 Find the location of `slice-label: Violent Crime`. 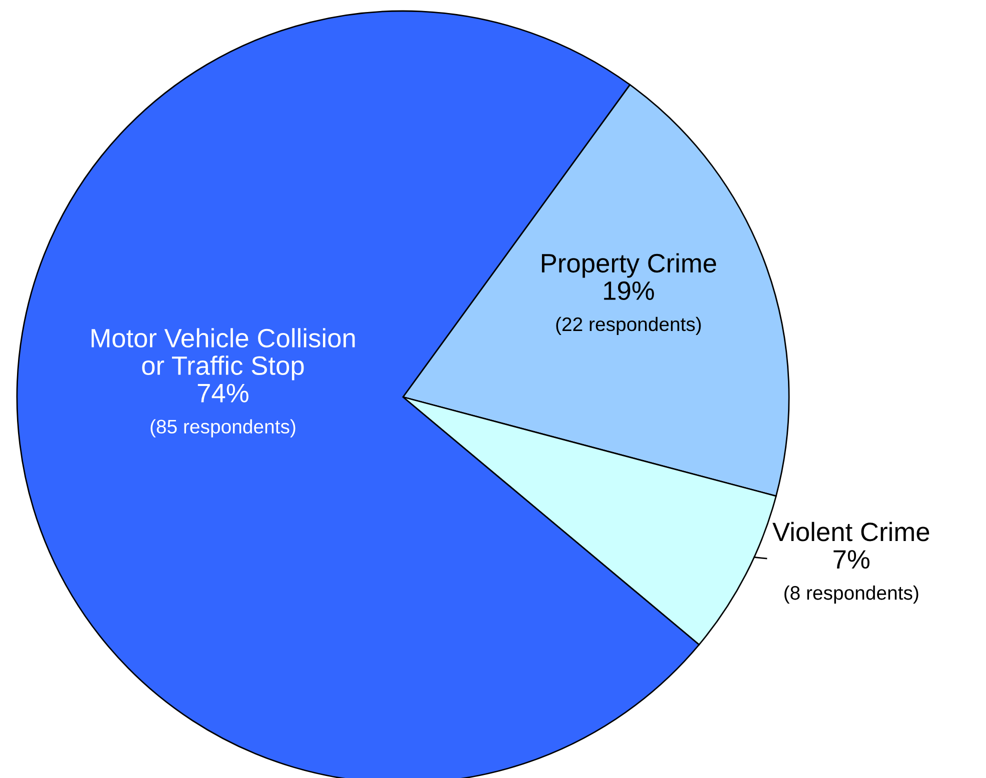

slice-label: Violent Crime is located at coordinates (851, 532).